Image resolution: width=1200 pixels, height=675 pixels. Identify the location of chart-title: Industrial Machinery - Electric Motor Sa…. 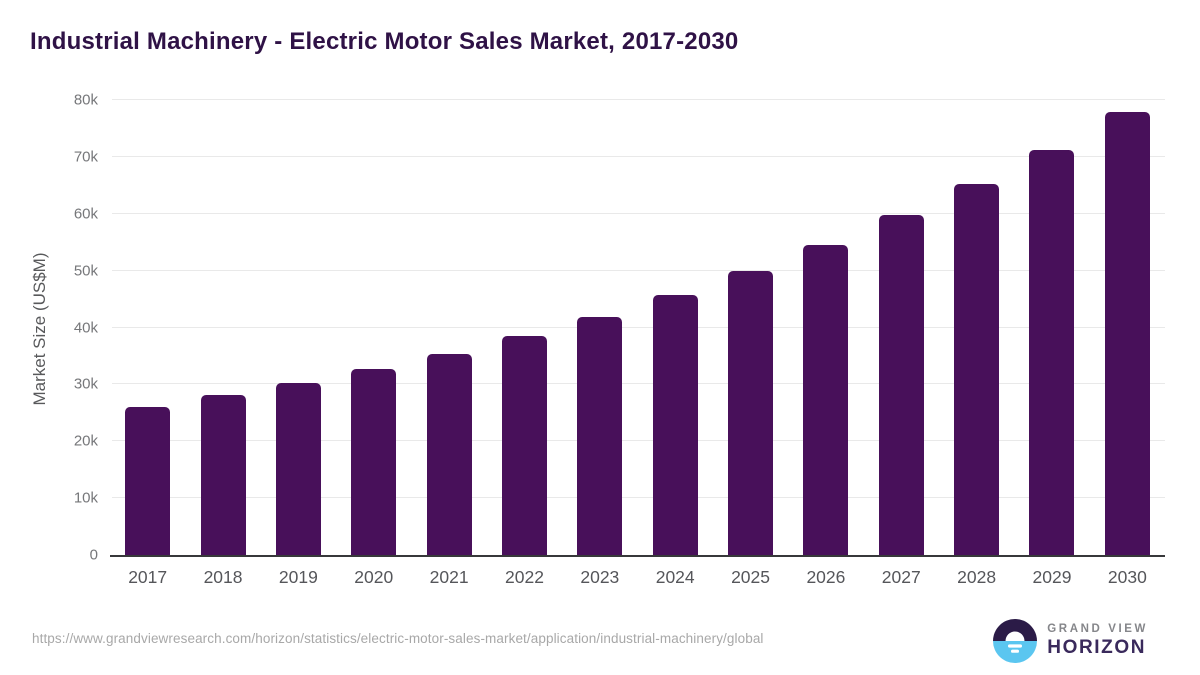
(384, 41).